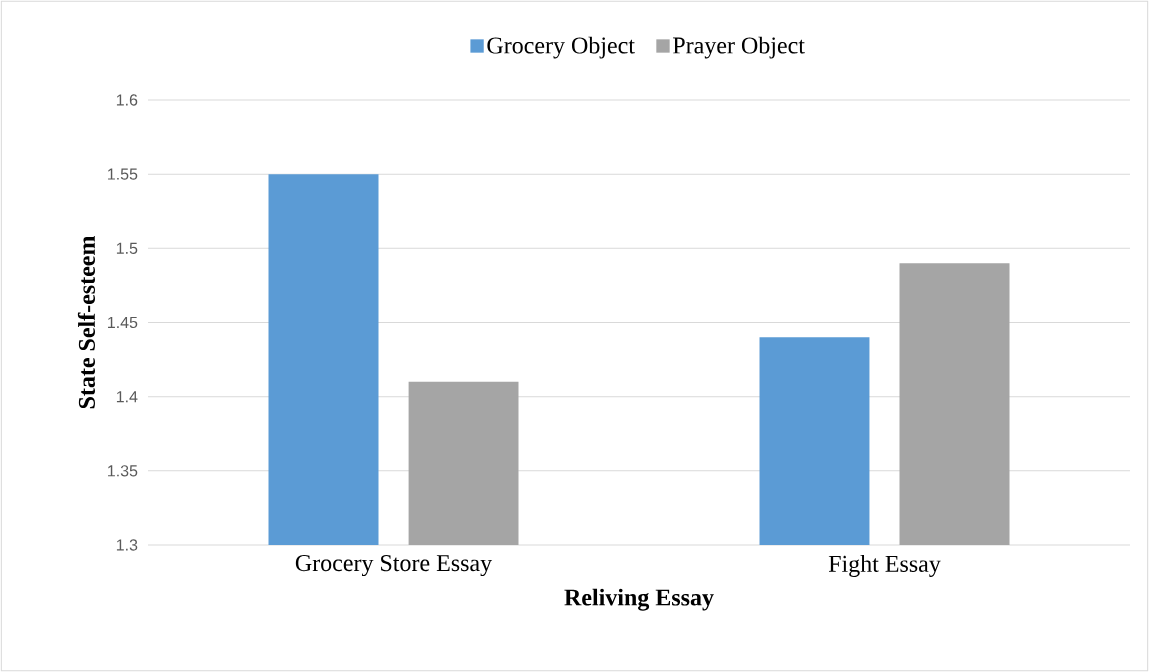  Describe the element at coordinates (123, 471) in the screenshot. I see `y-tick-label: 1.35` at that location.